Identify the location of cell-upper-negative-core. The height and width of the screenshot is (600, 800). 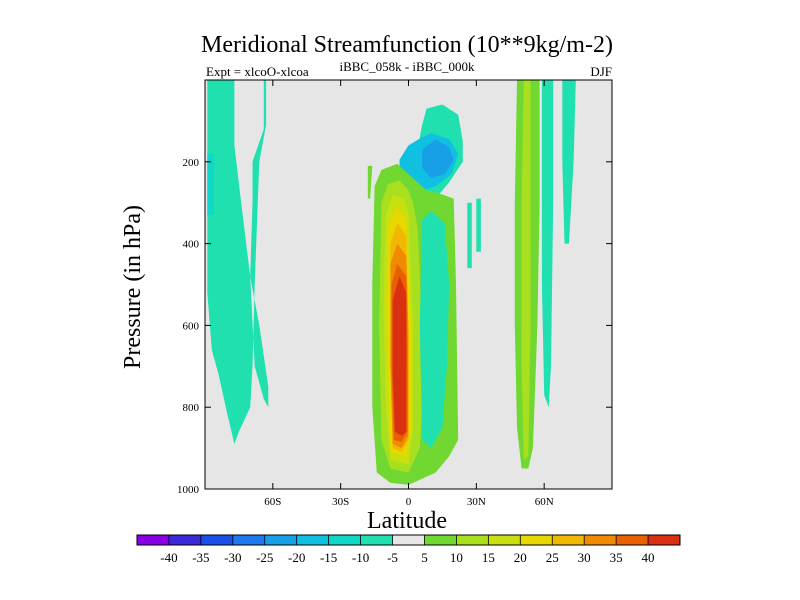
(438, 159).